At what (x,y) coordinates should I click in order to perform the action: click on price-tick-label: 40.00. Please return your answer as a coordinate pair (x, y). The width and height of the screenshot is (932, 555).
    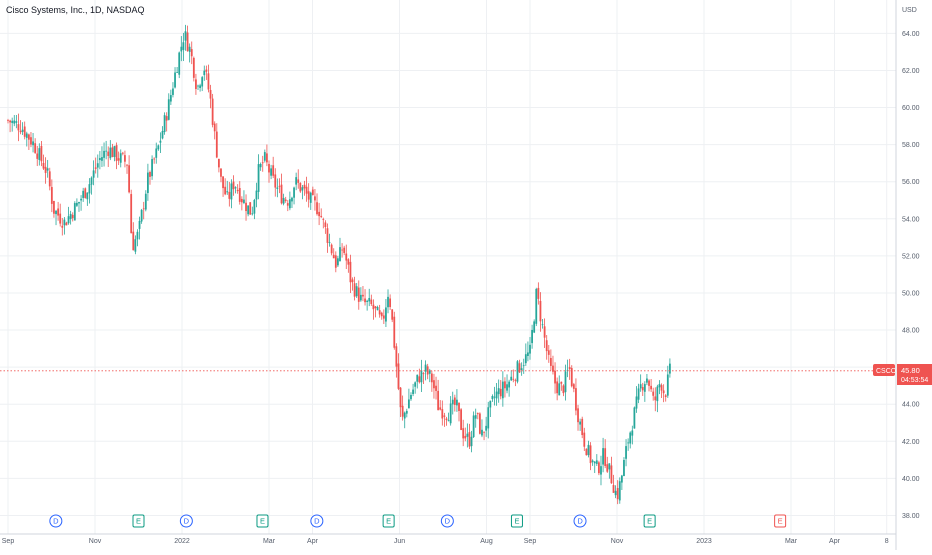
    Looking at the image, I should click on (911, 479).